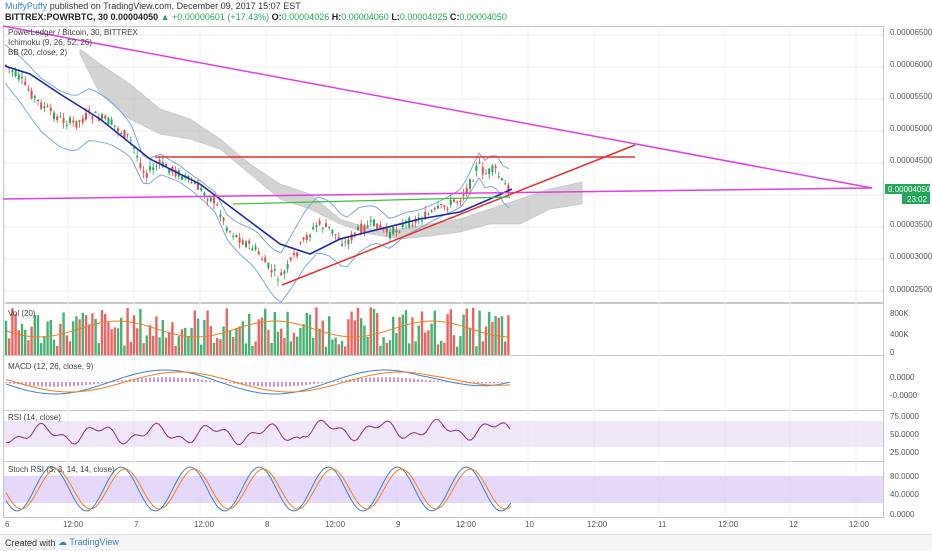 The height and width of the screenshot is (551, 932). What do you see at coordinates (26, 6) in the screenshot?
I see `author-link: MuffyPuffy` at bounding box center [26, 6].